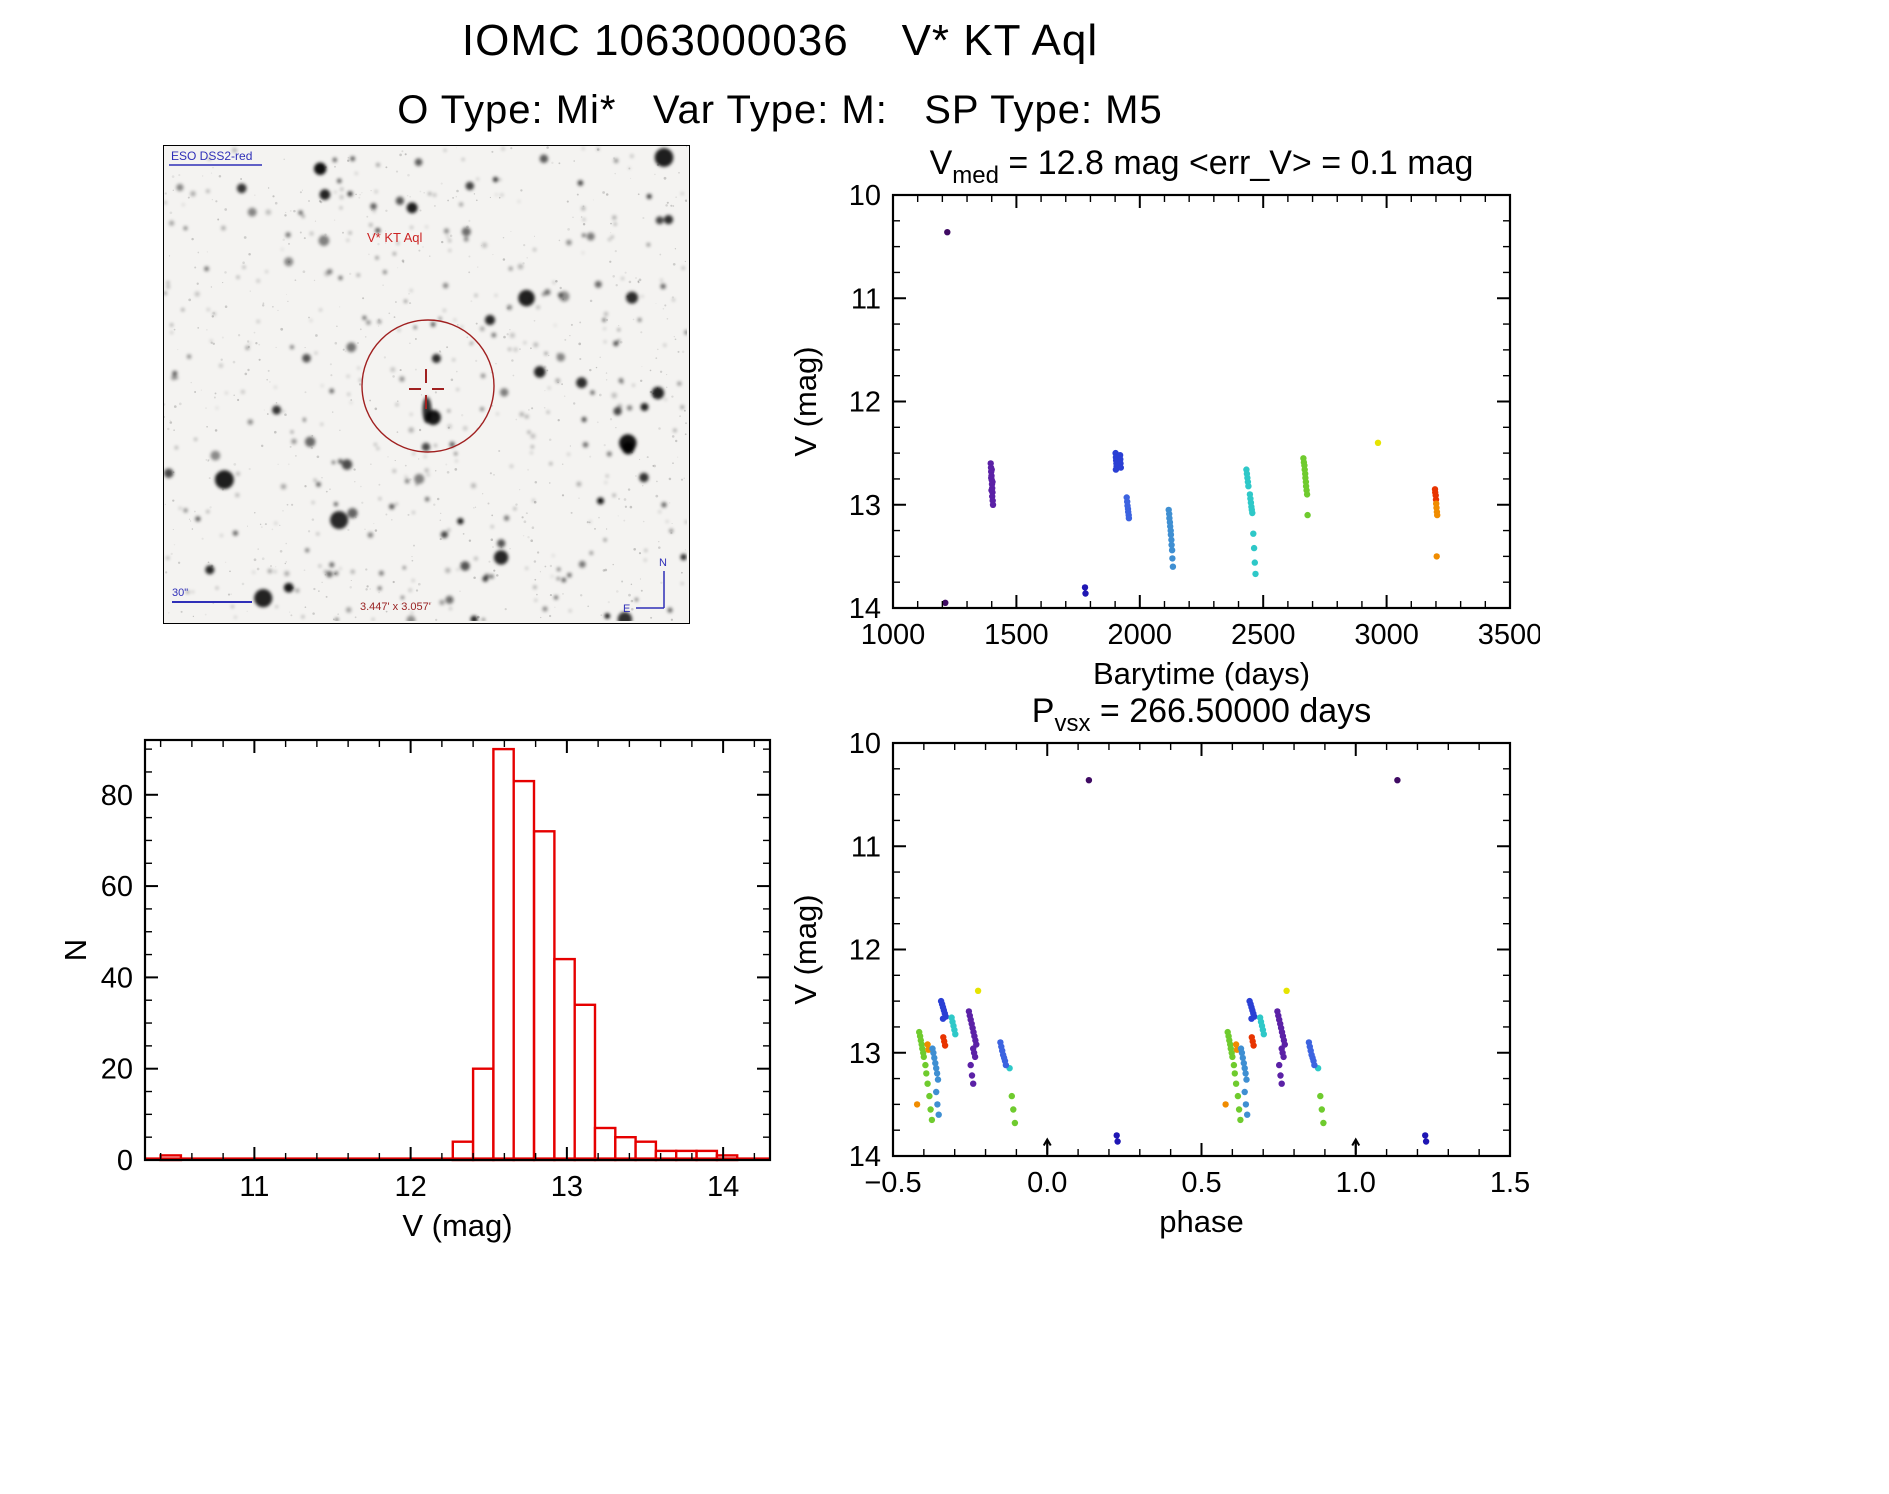  What do you see at coordinates (1356, 1183) in the screenshot?
I see `x-tick-label: 1.0` at bounding box center [1356, 1183].